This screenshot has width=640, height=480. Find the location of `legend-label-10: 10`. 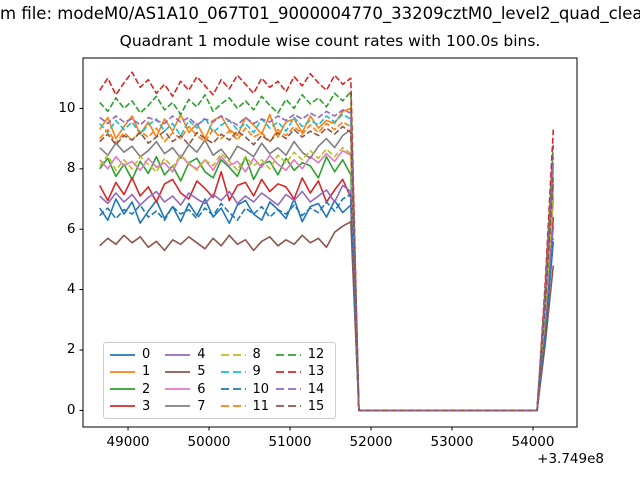

legend-label-10: 10 is located at coordinates (261, 389).